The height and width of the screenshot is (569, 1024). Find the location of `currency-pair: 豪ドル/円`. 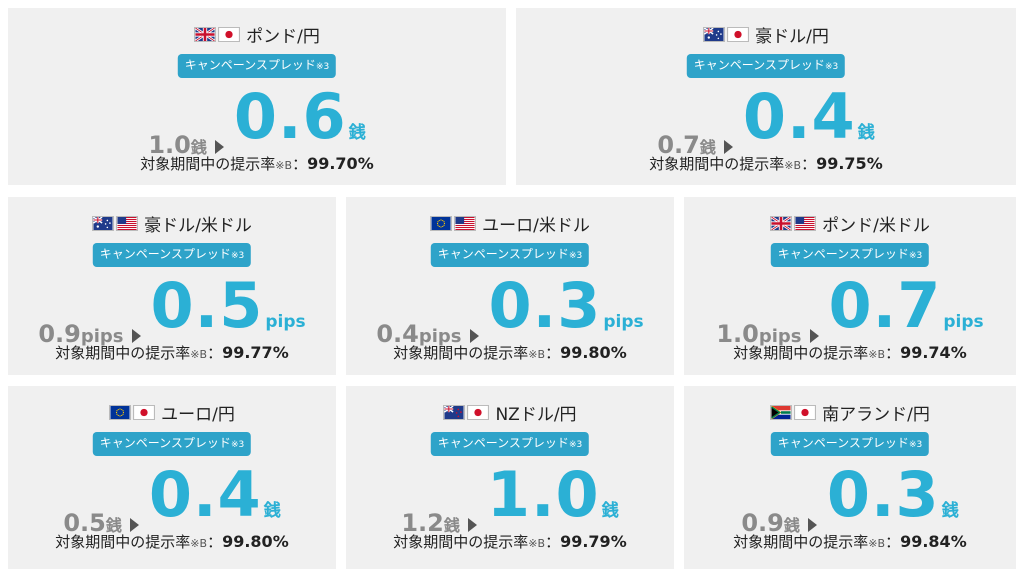

currency-pair: 豪ドル/円 is located at coordinates (766, 34).